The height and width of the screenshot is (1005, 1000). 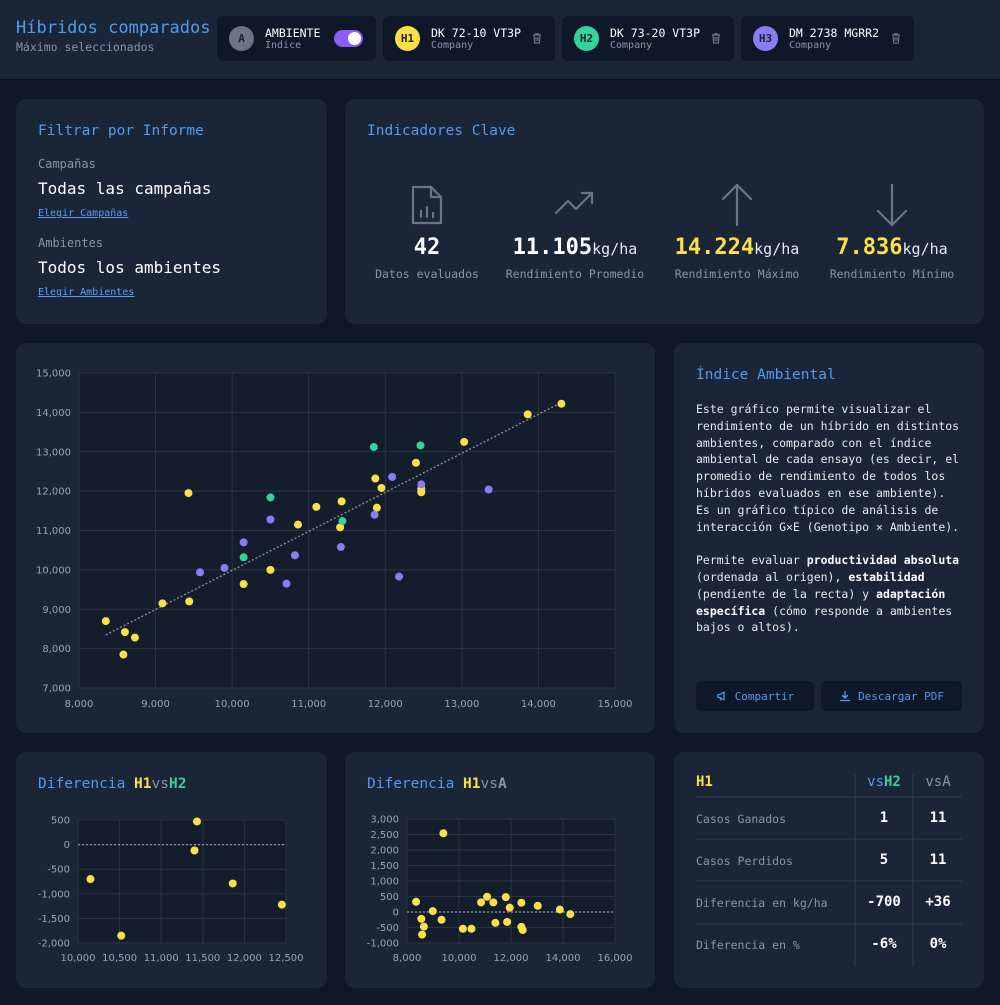 I want to click on y-tick-label: -500, so click(x=387, y=928).